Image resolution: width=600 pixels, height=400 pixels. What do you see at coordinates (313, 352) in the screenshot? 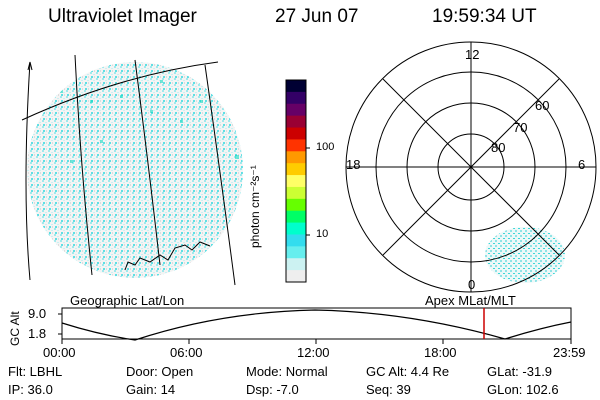
I see `xtick-1200: 12:00` at bounding box center [313, 352].